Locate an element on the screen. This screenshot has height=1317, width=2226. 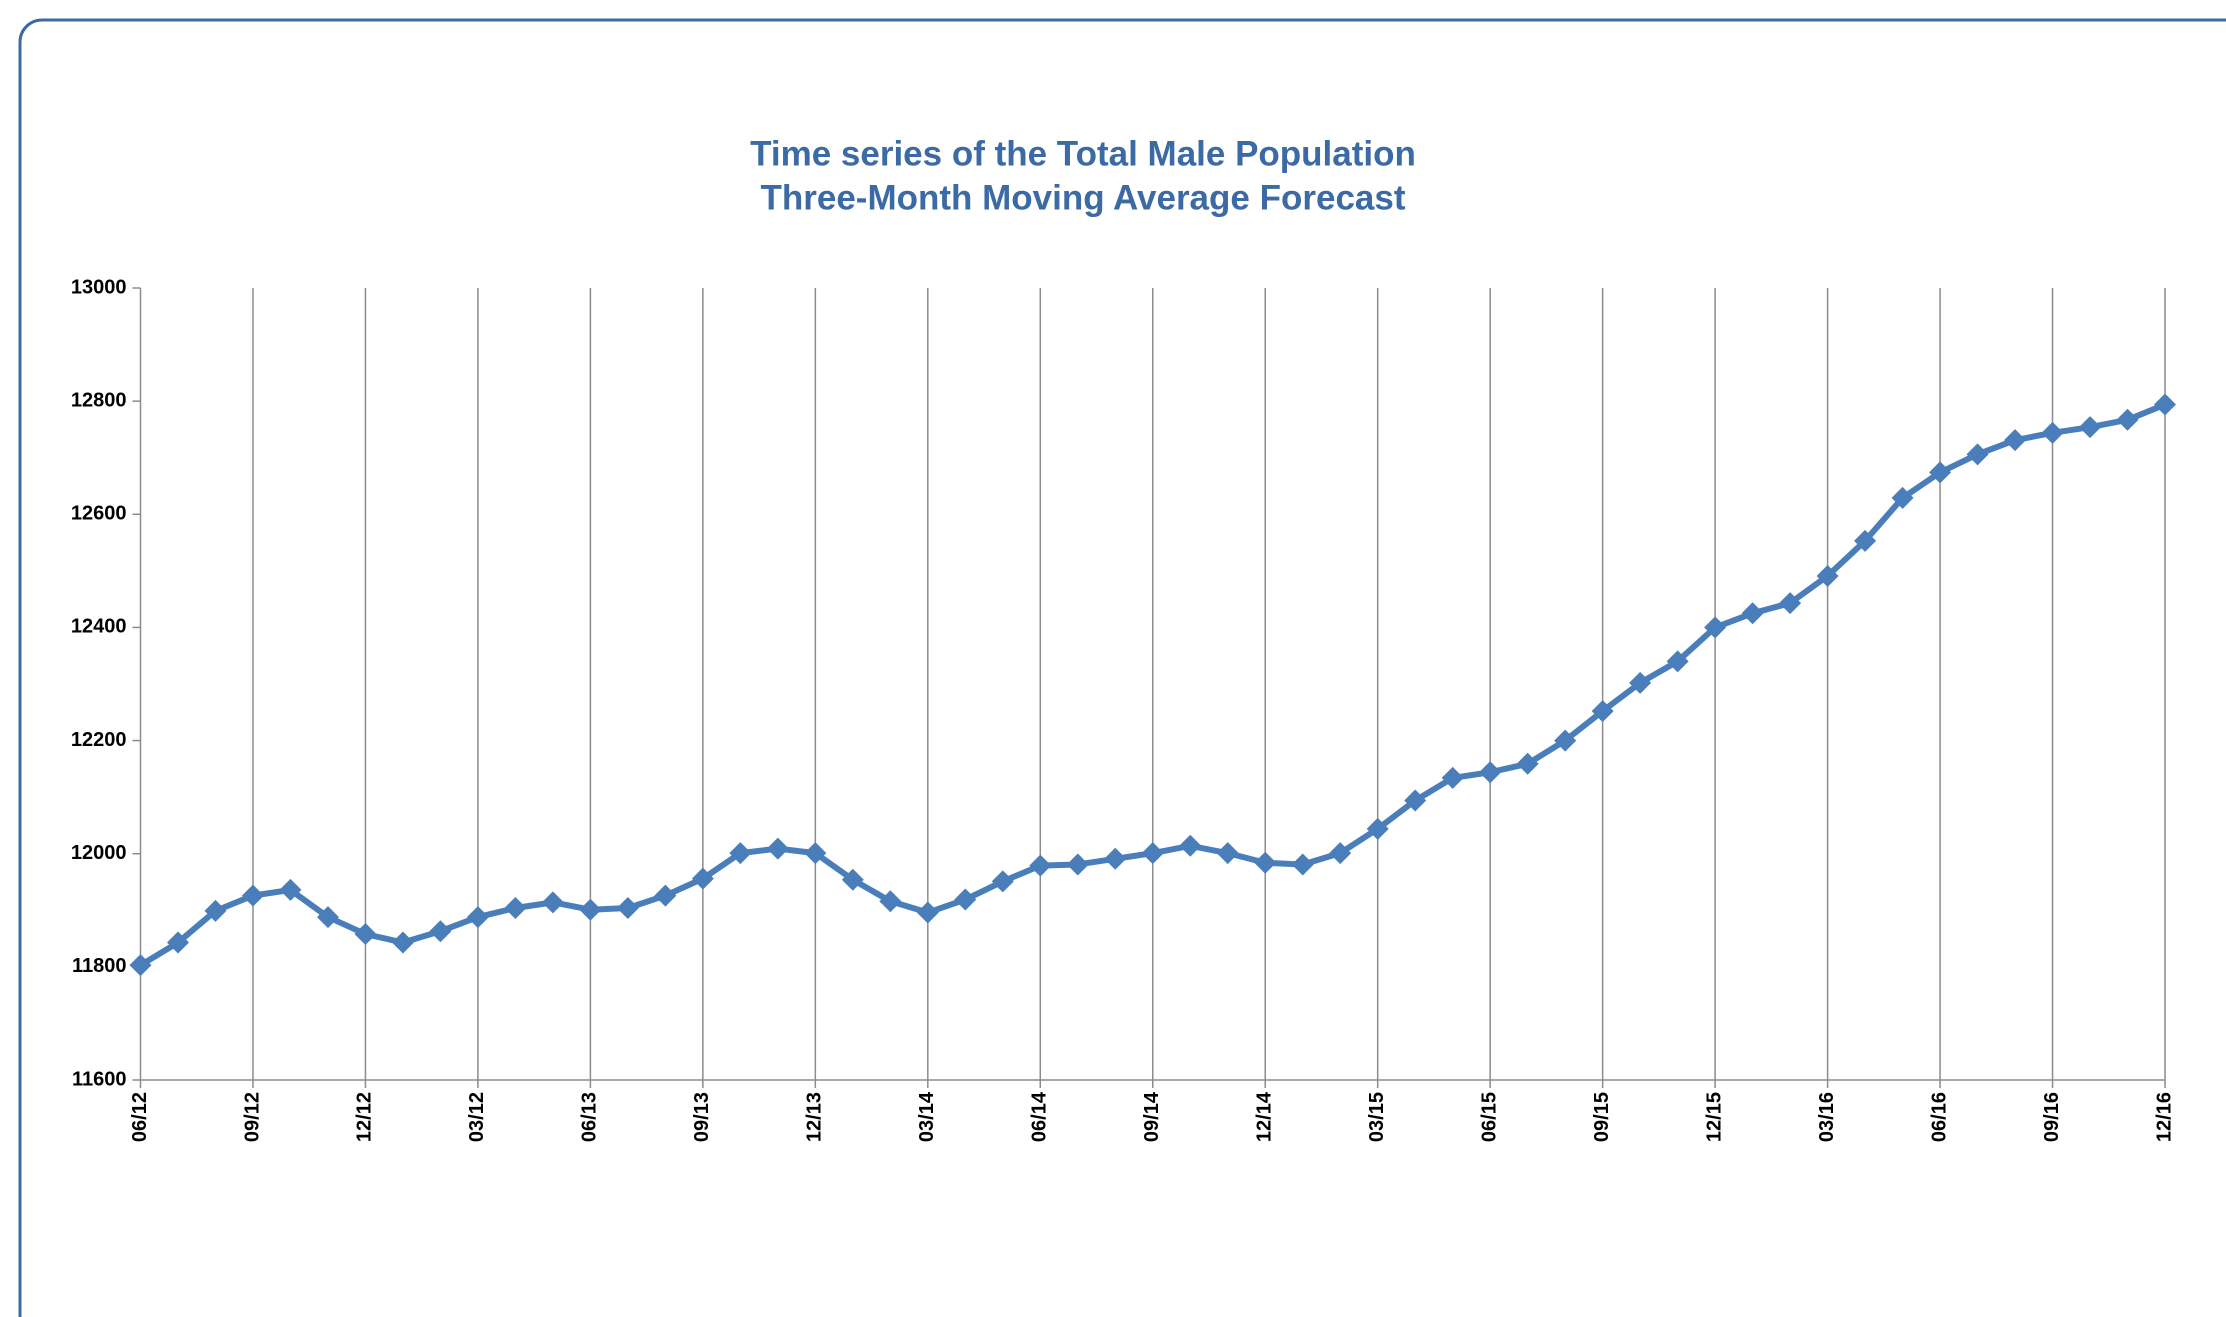
x-tick-label: 06/12 is located at coordinates (140, 1117).